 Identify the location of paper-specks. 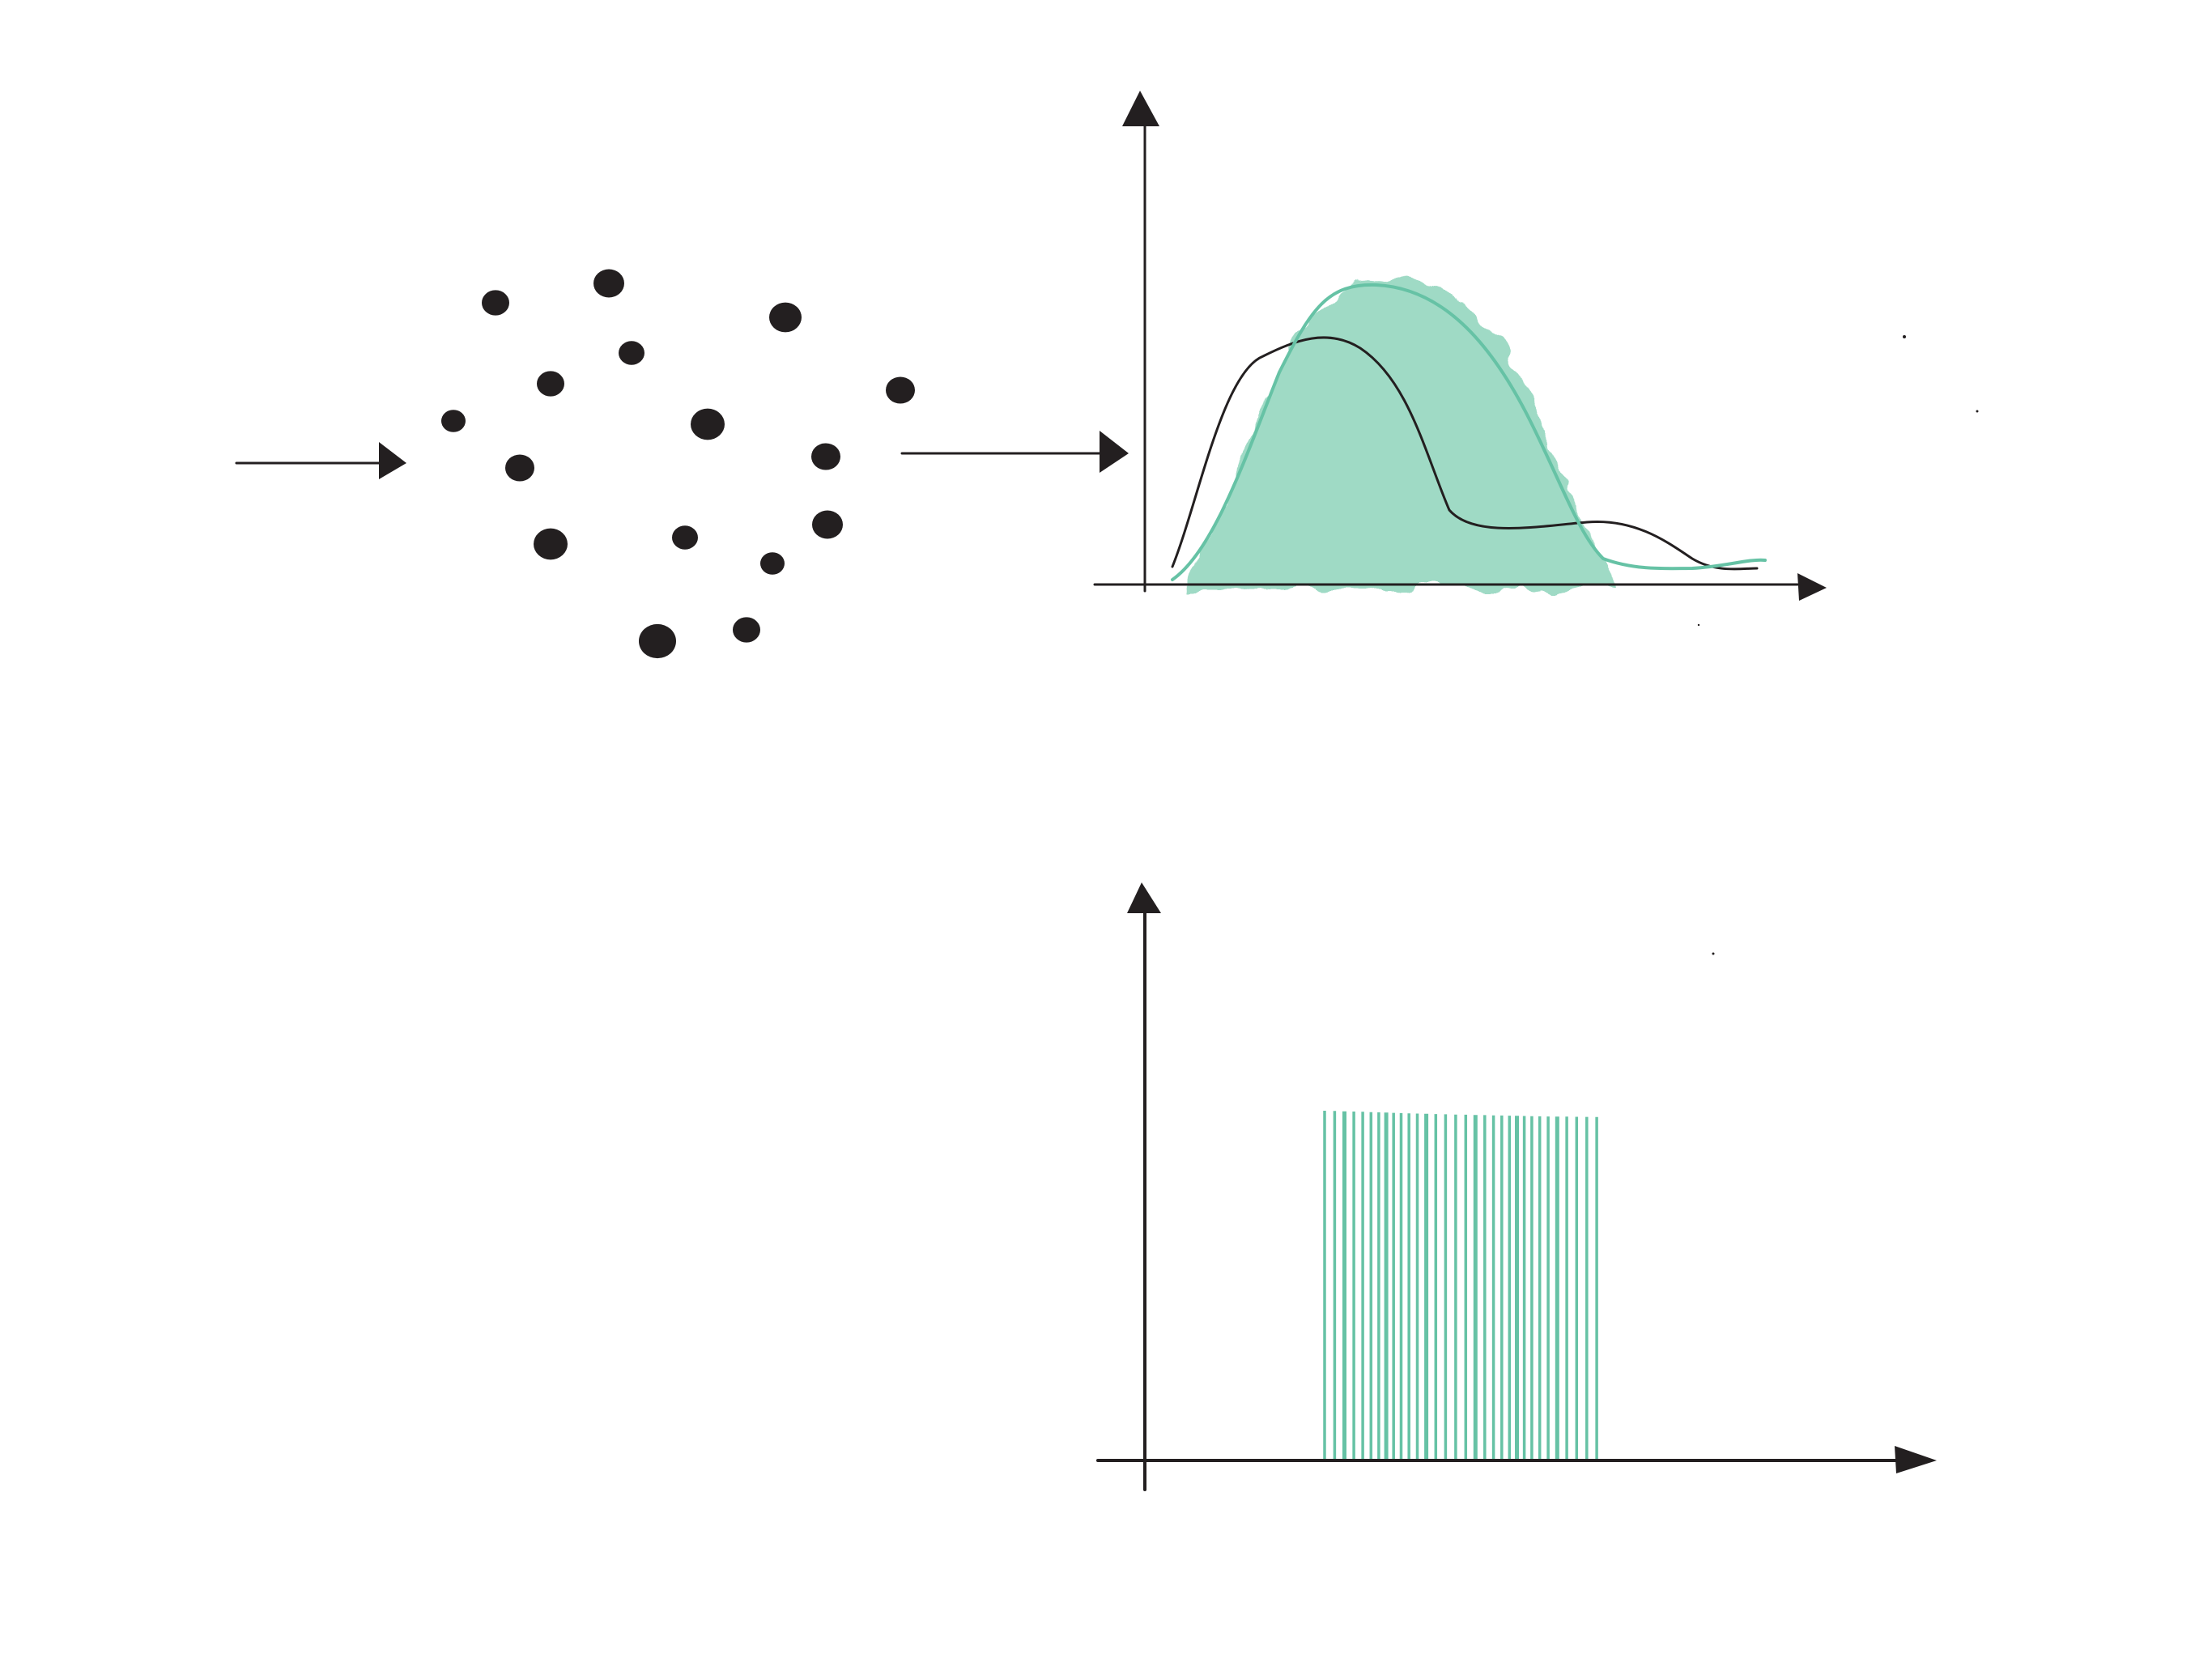
(1838, 645).